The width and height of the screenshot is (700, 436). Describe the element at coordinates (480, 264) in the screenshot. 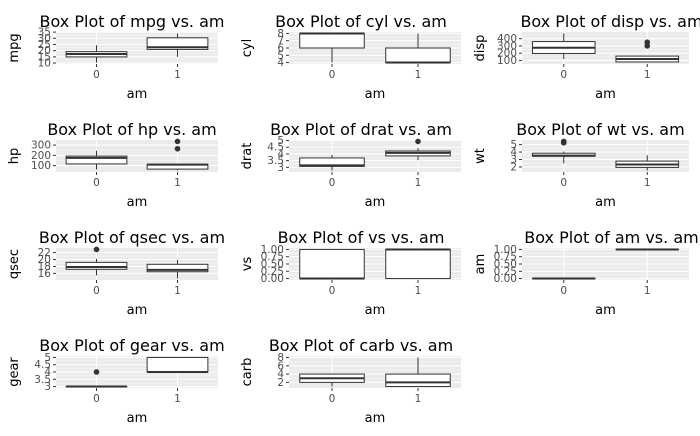

I see `y-axis-label: am` at that location.